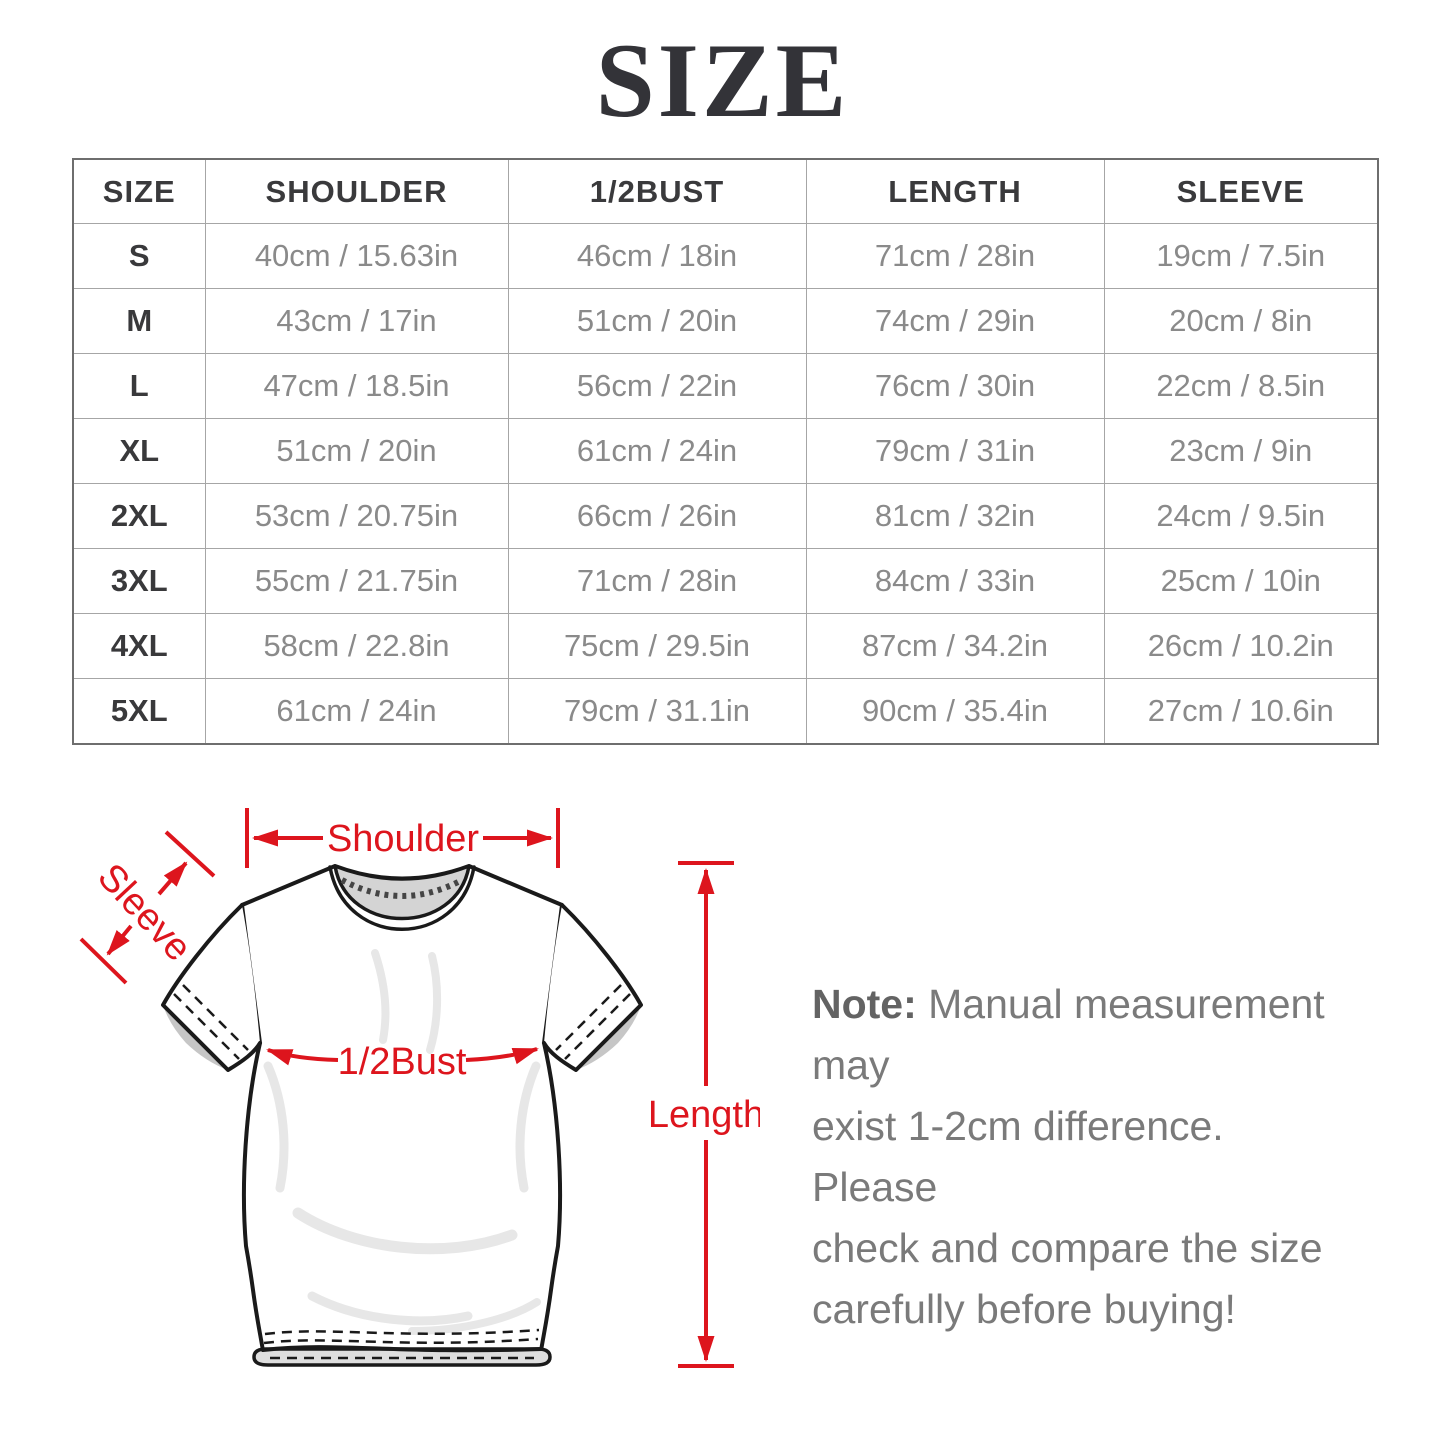 The width and height of the screenshot is (1445, 1445). I want to click on column-header-shoulder: SHOULDER, so click(356, 191).